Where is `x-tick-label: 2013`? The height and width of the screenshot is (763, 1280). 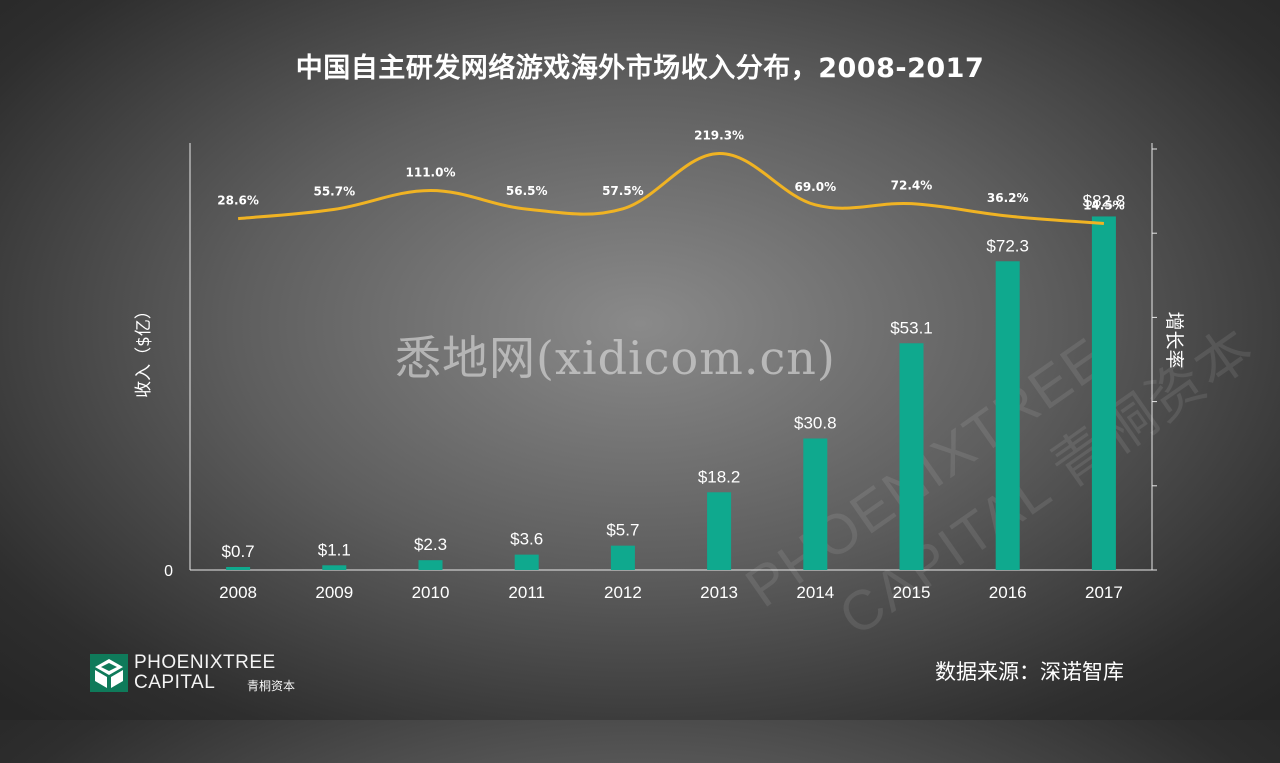 x-tick-label: 2013 is located at coordinates (719, 592).